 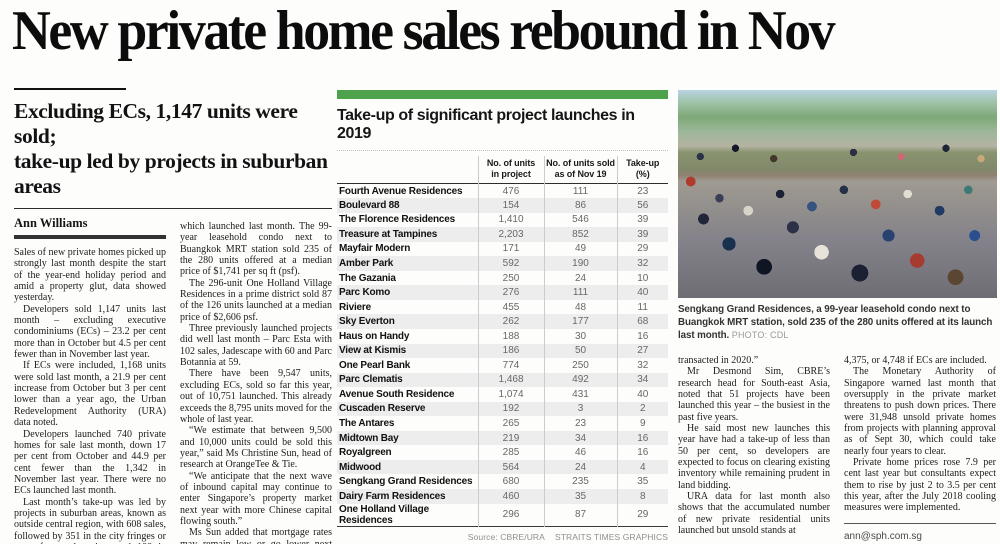 I want to click on project-name: Dairy Farm Residences, so click(x=407, y=496).